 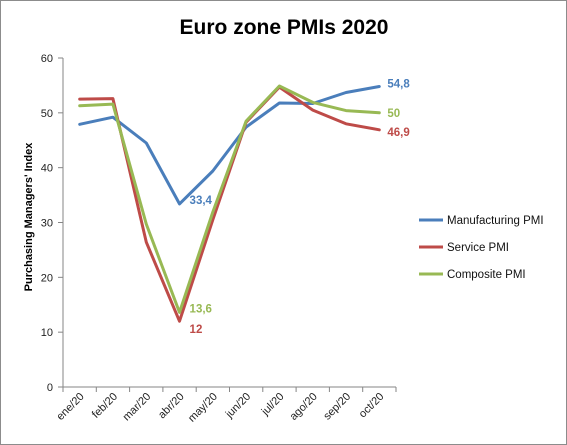 I want to click on y-tick-label: 50, so click(x=47, y=114).